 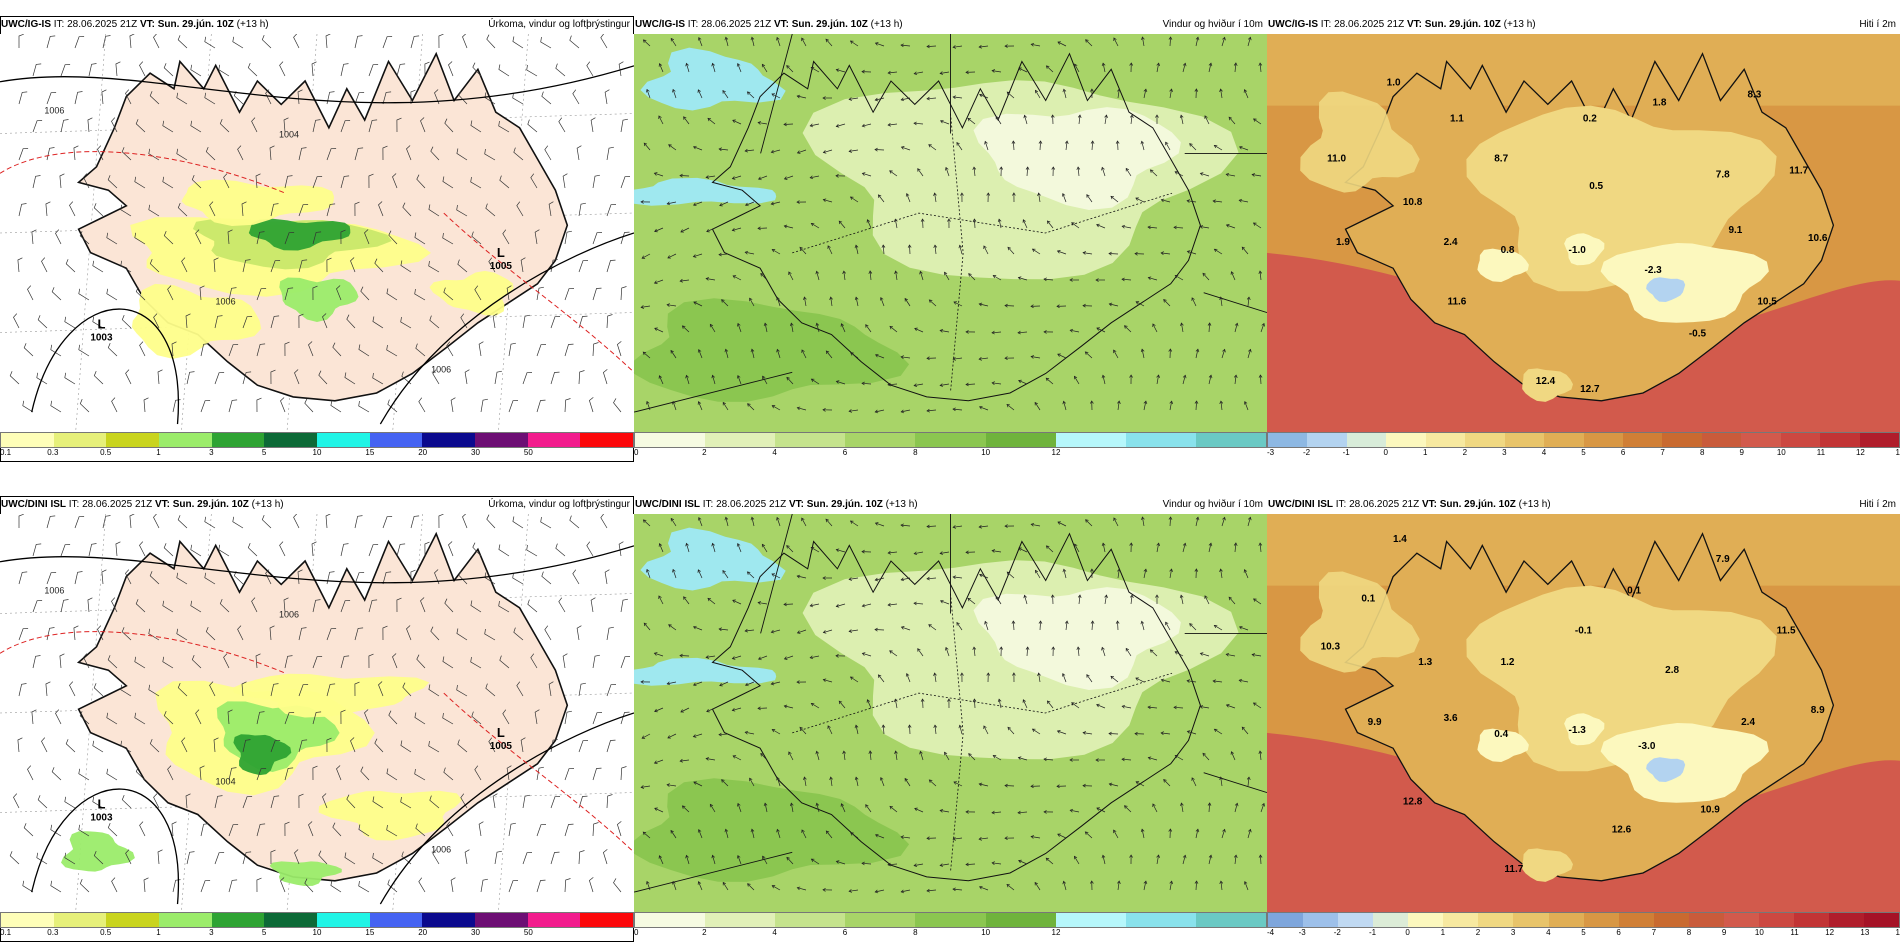 What do you see at coordinates (1634, 591) in the screenshot?
I see `temperature-value-label: 0.1` at bounding box center [1634, 591].